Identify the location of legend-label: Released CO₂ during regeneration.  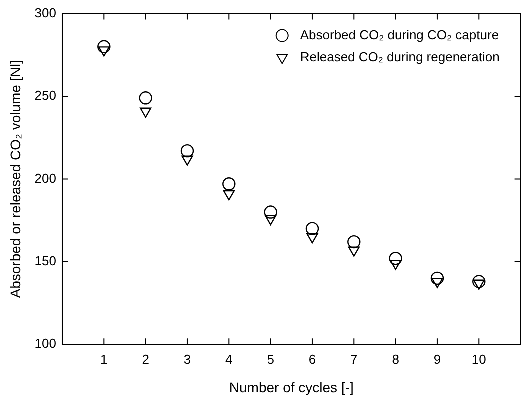
(400, 56).